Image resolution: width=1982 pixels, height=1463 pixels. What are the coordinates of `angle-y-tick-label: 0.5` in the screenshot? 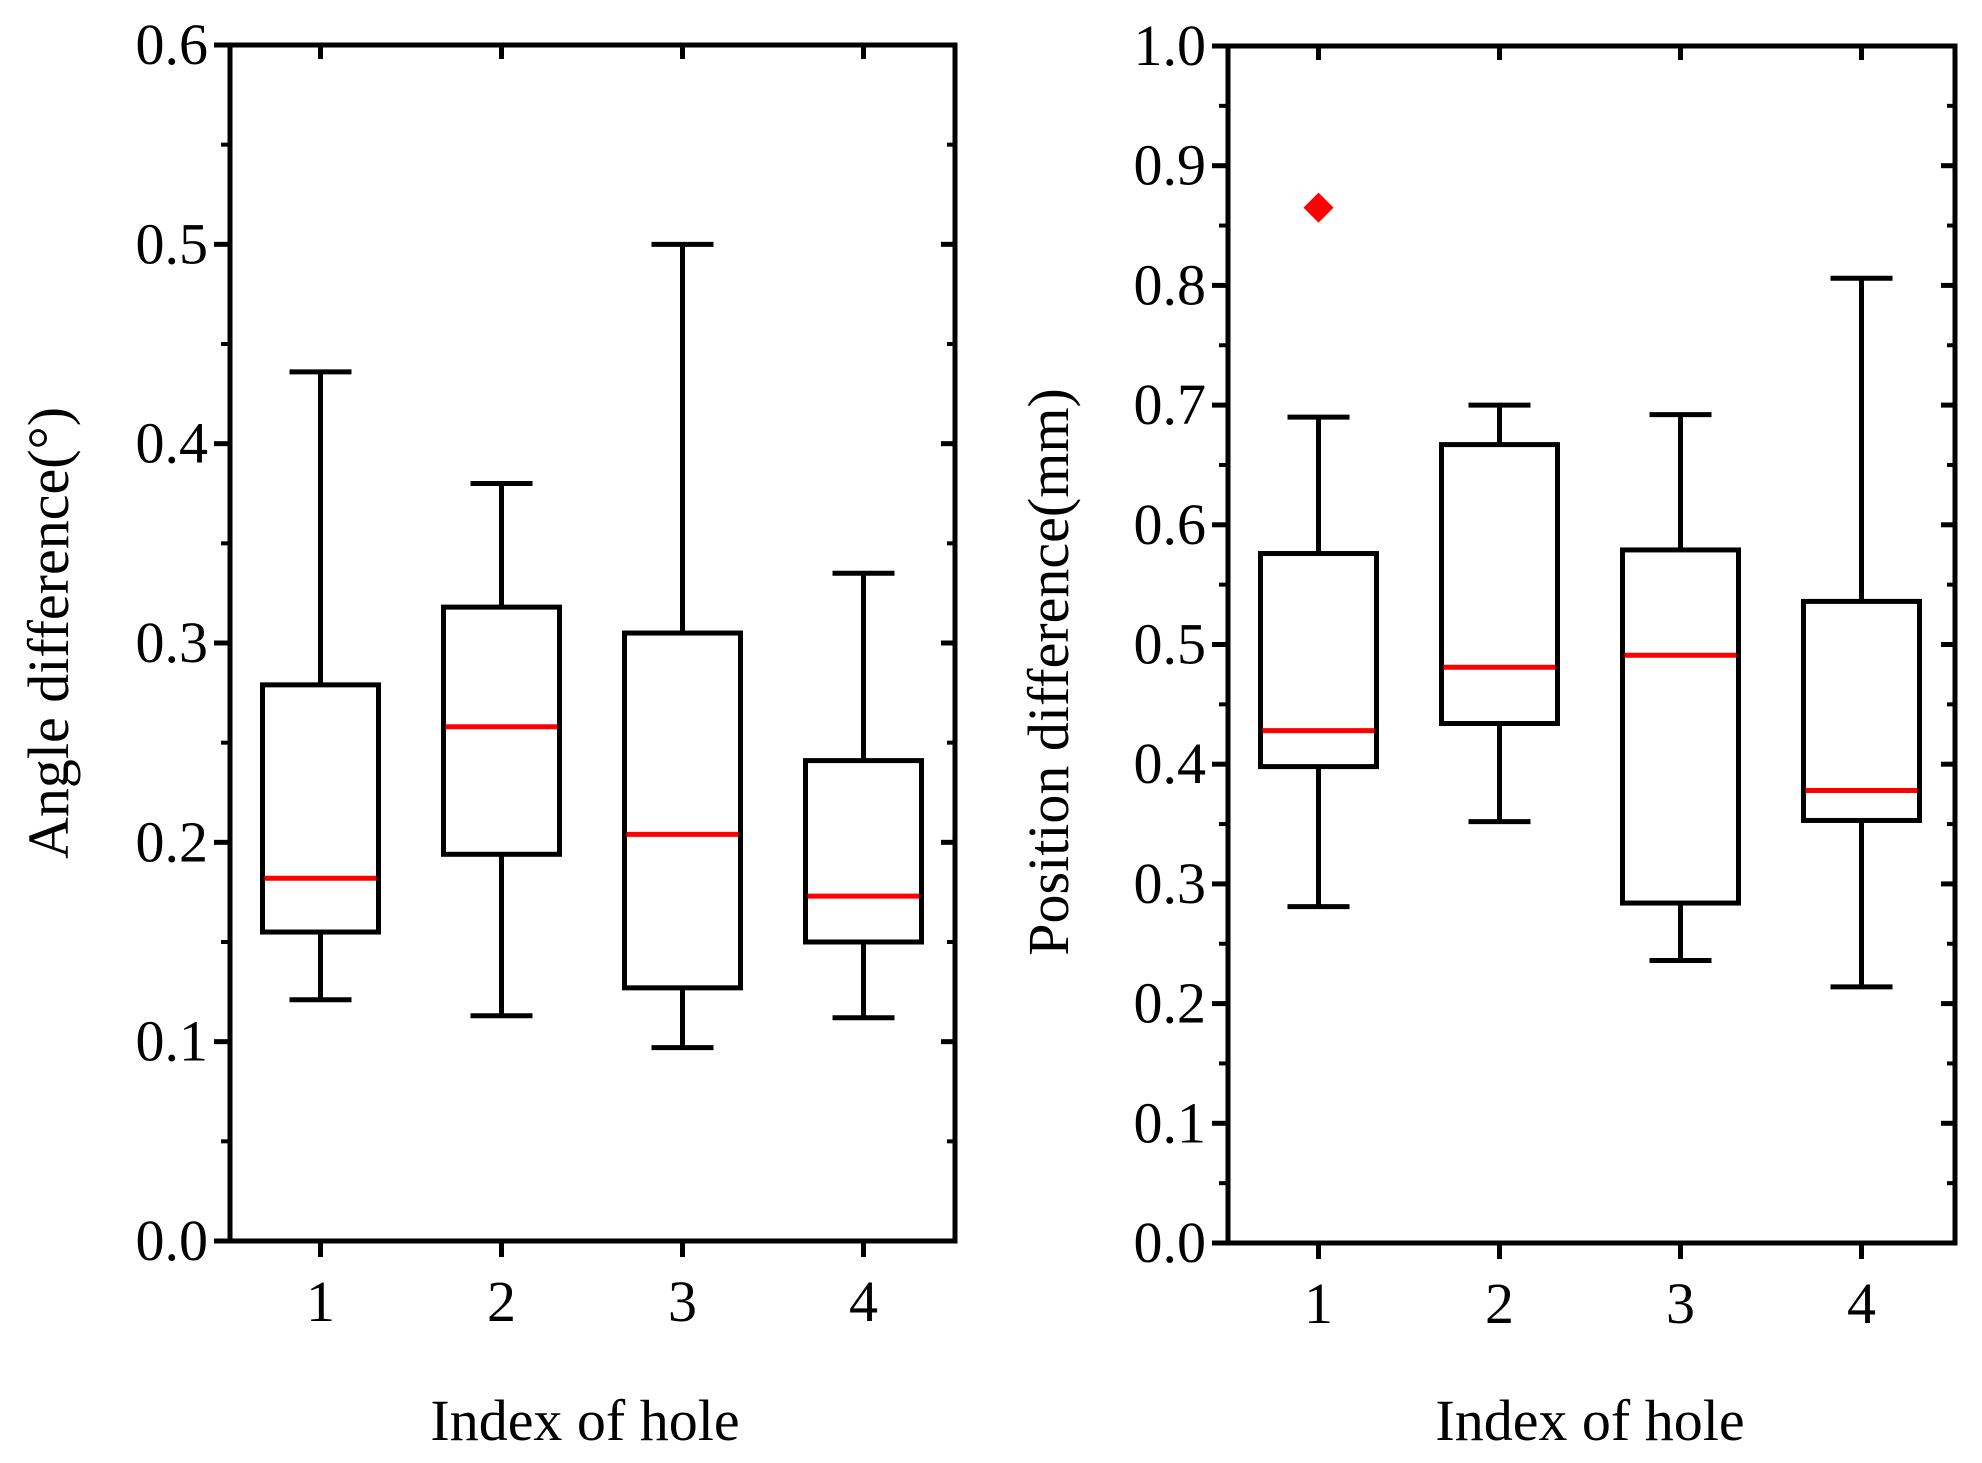 It's located at (172, 243).